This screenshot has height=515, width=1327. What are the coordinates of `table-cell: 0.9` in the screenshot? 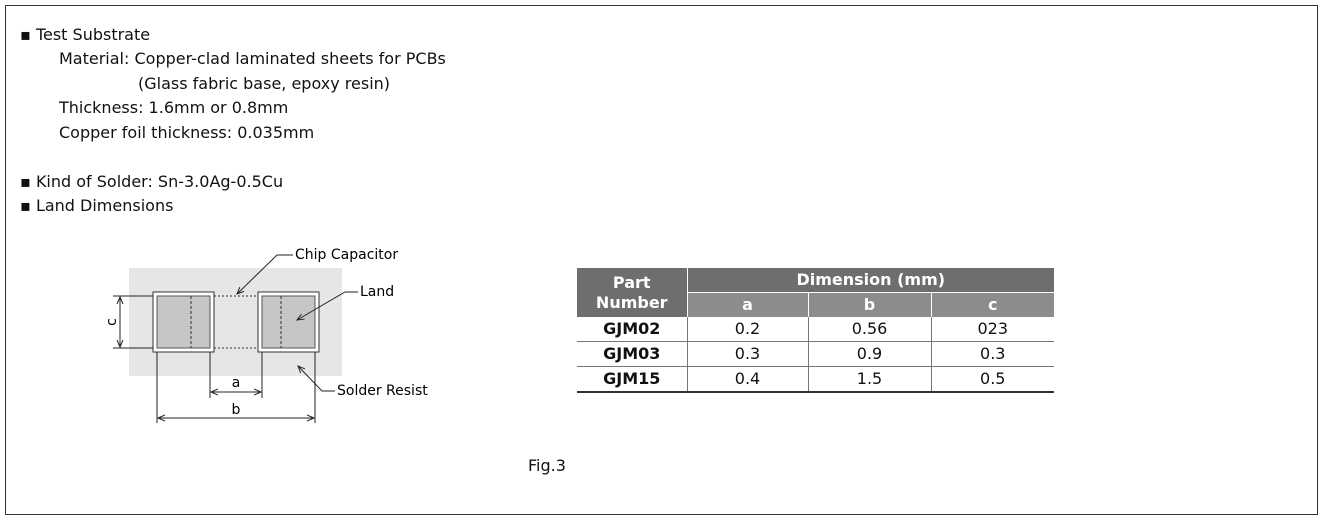 It's located at (869, 354).